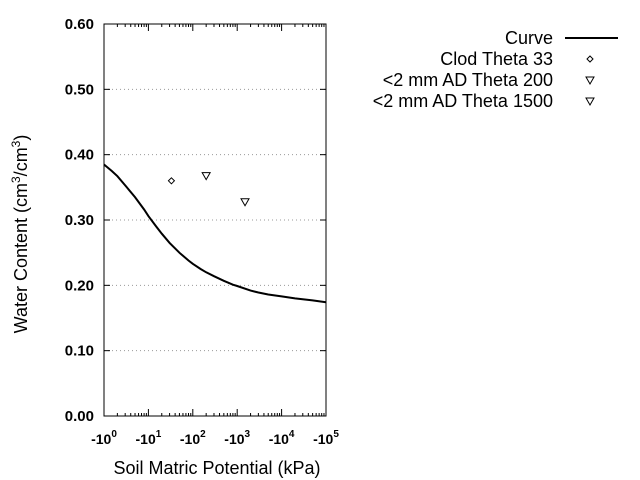 This screenshot has height=480, width=640. I want to click on x-tick-label: -101, so click(149, 438).